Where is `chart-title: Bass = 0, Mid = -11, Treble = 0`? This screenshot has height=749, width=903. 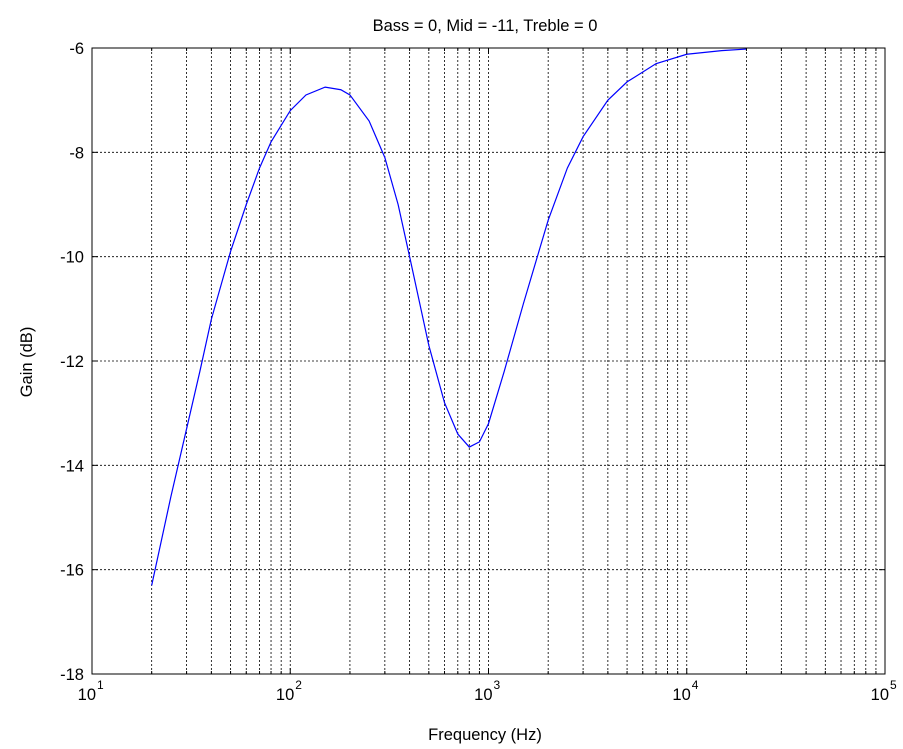
chart-title: Bass = 0, Mid = -11, Treble = 0 is located at coordinates (485, 26).